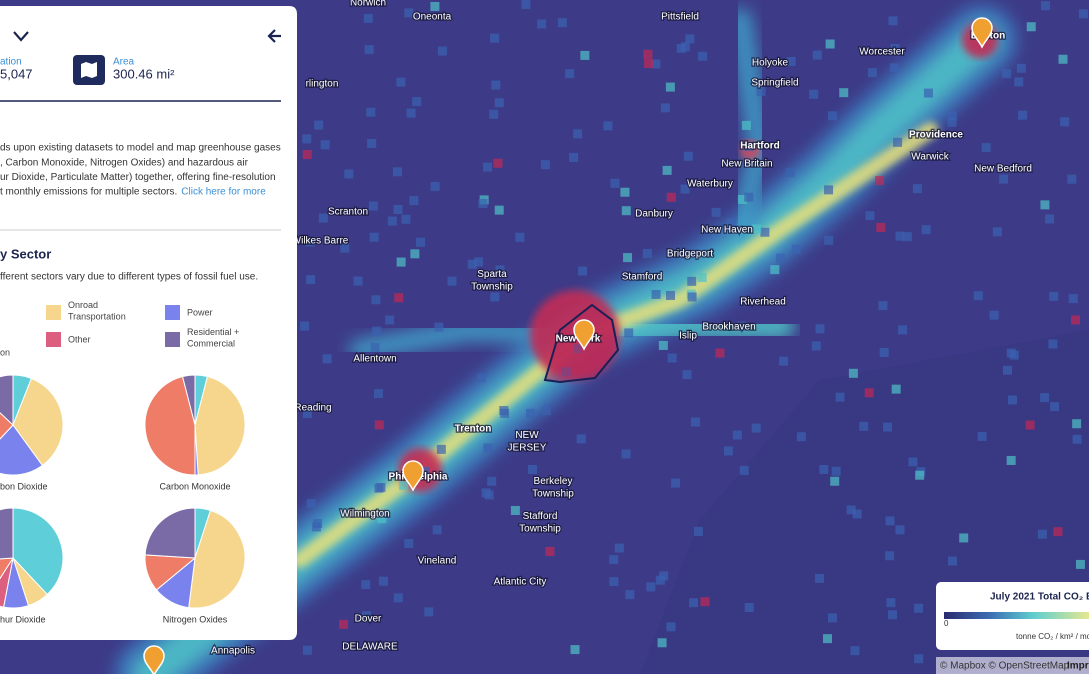 This screenshot has width=1089, height=674. I want to click on place-label: Berkeley Township, so click(553, 488).